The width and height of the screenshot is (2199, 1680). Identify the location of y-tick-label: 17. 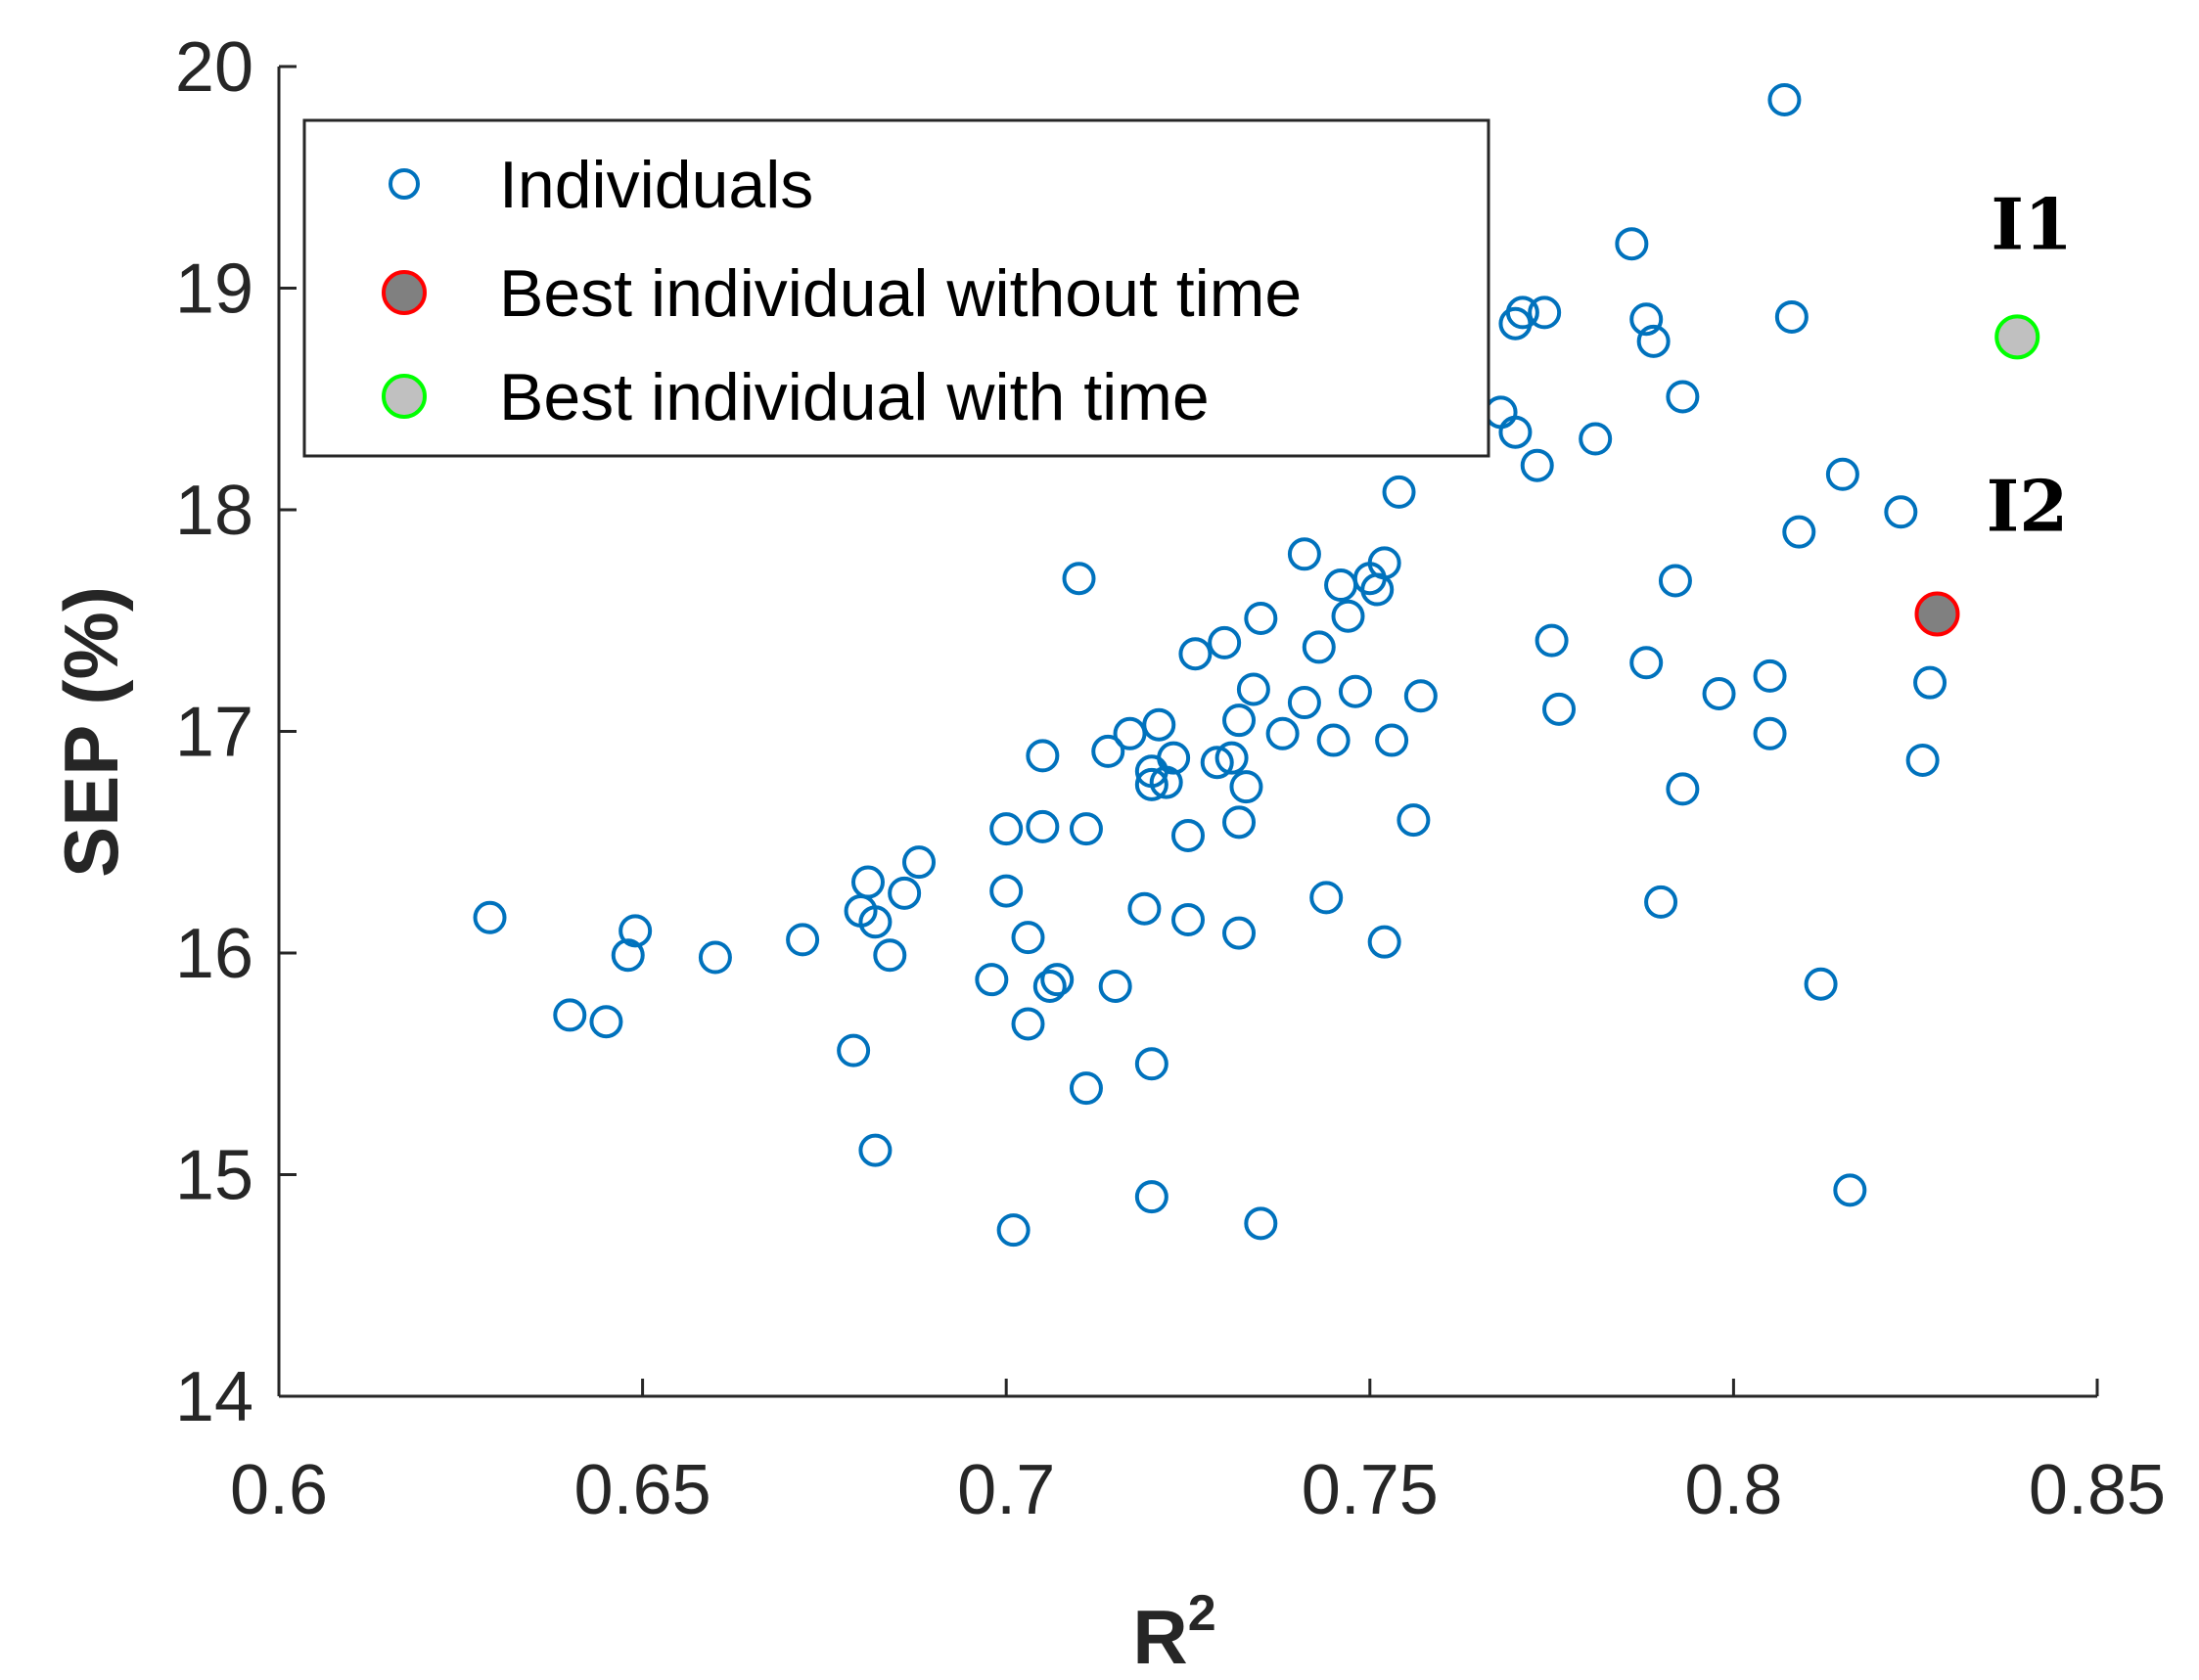
(214, 733).